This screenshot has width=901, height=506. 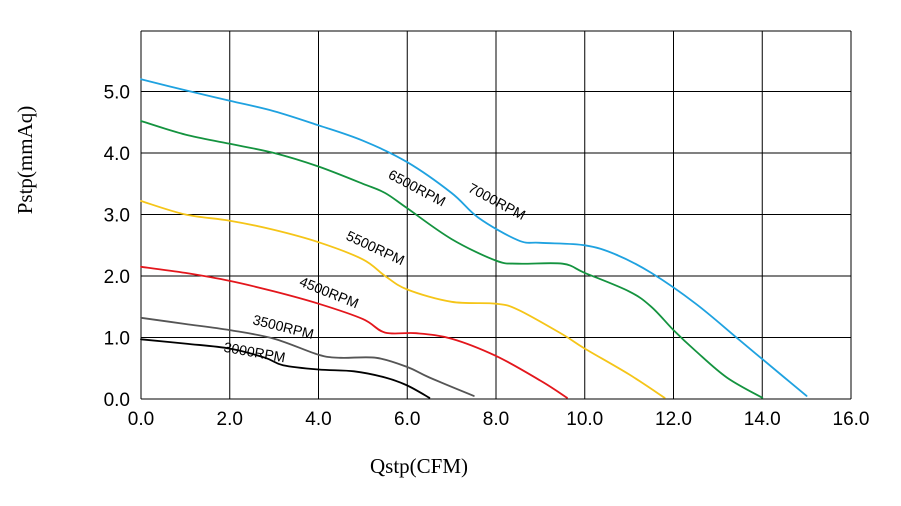 I want to click on y-tick-label: 0.0, so click(x=117, y=400).